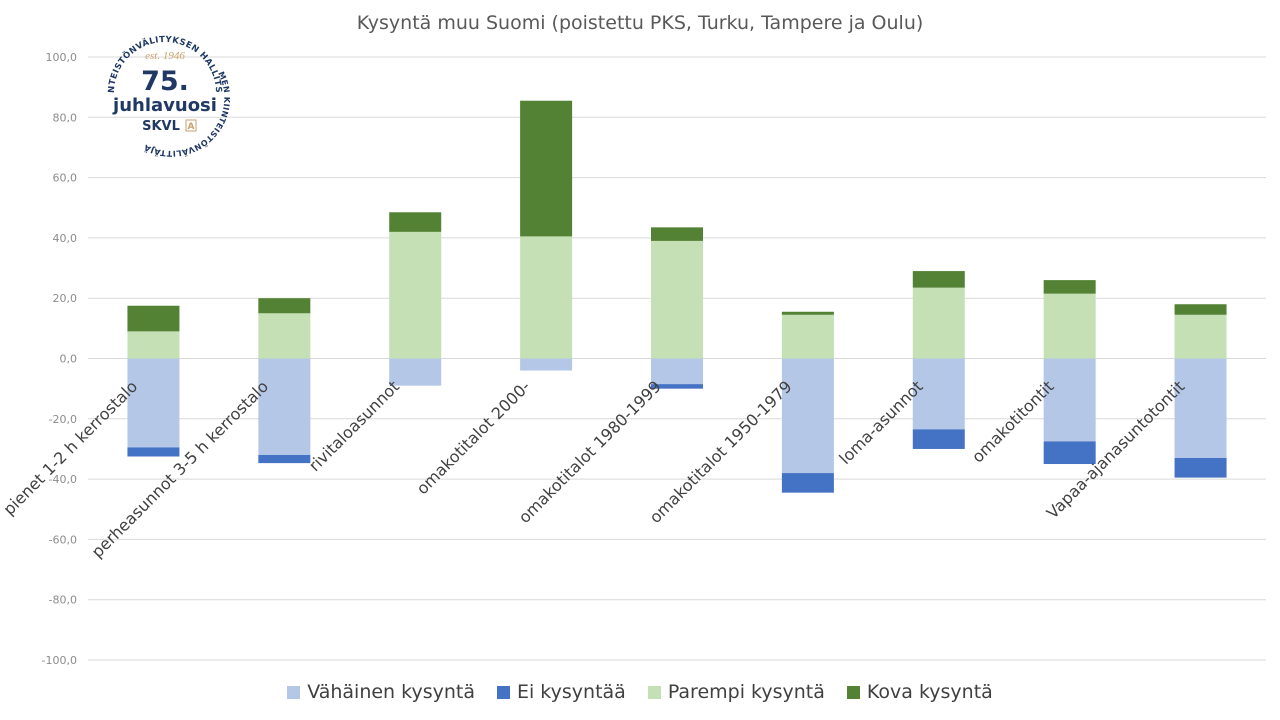  What do you see at coordinates (571, 692) in the screenshot?
I see `legend-label: Ei kysyntää` at bounding box center [571, 692].